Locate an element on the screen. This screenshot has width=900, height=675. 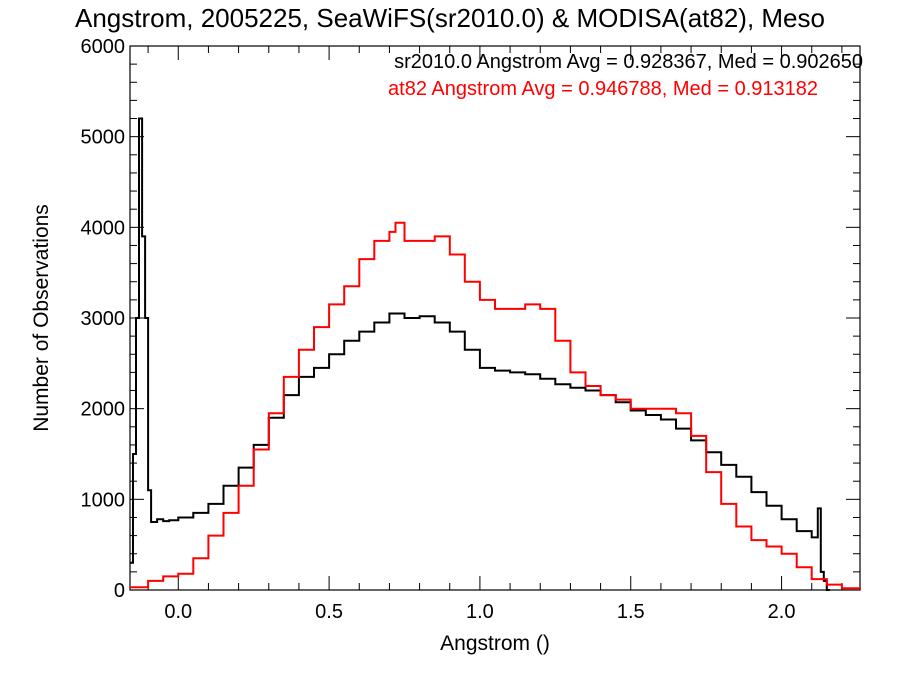
x-tick-label: 0.0 is located at coordinates (178, 612).